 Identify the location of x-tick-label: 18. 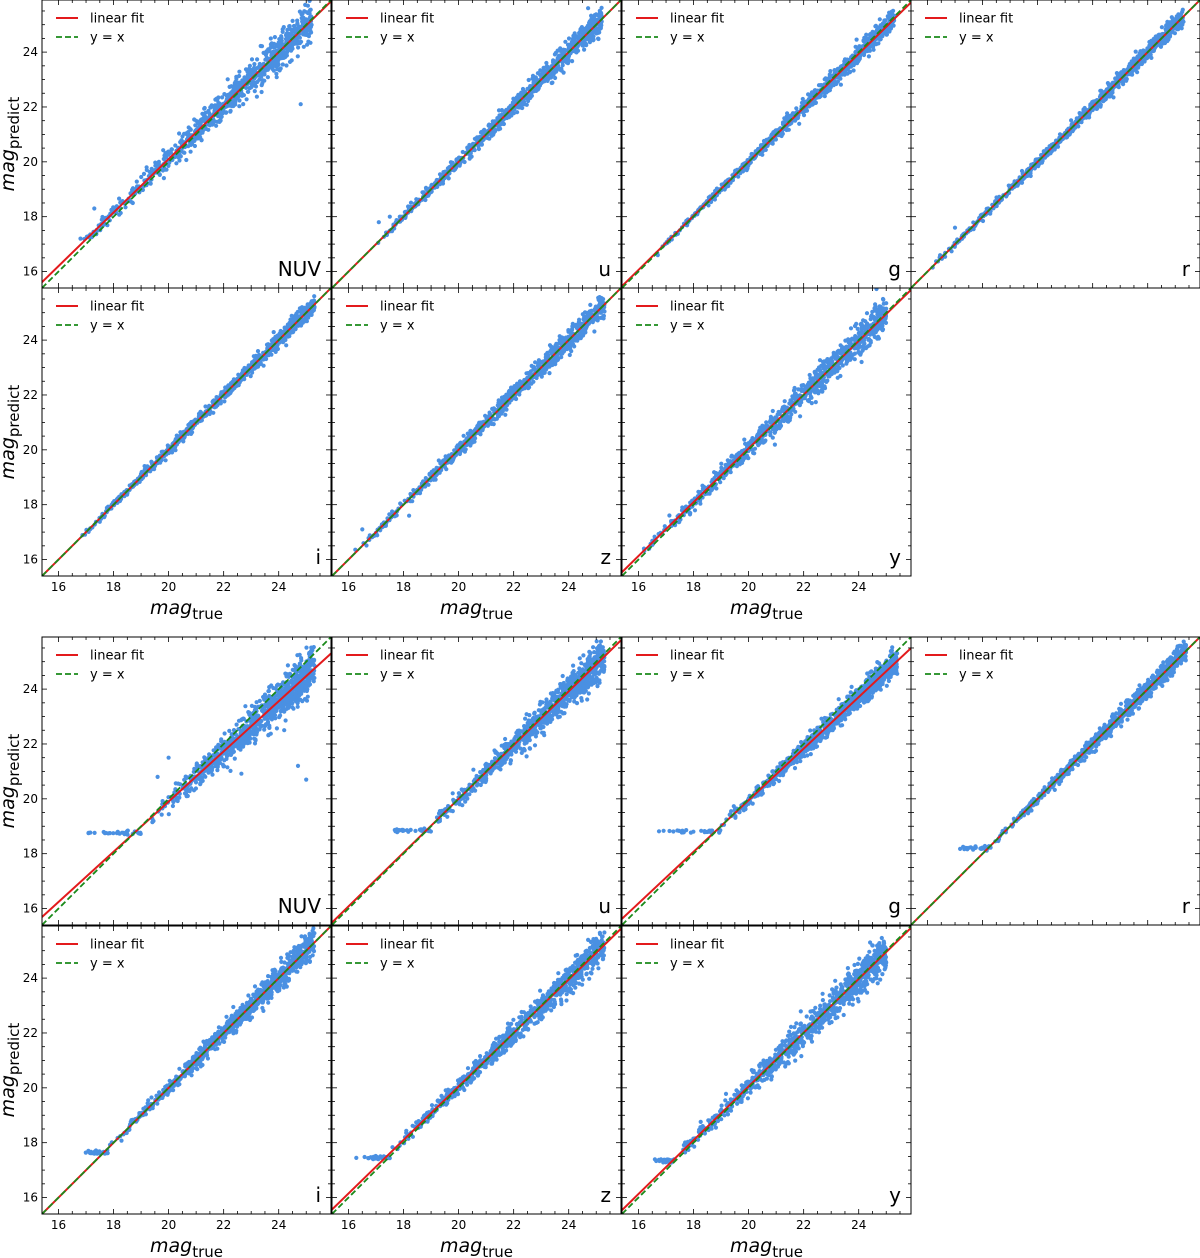
(113, 587).